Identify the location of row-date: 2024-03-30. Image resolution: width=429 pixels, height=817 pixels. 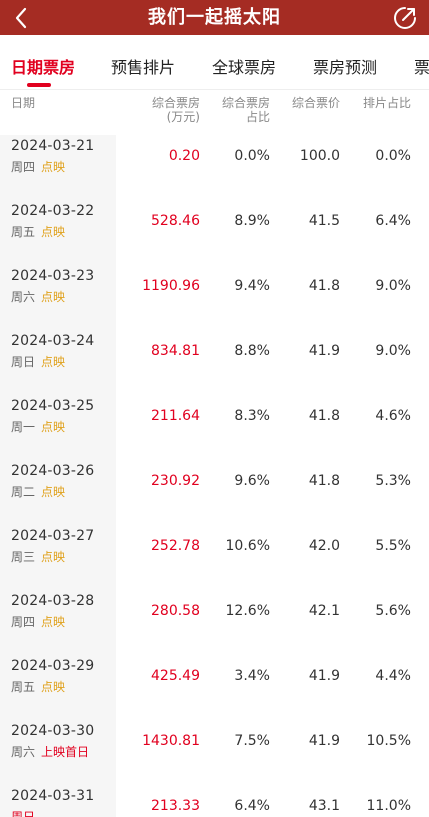
(53, 731).